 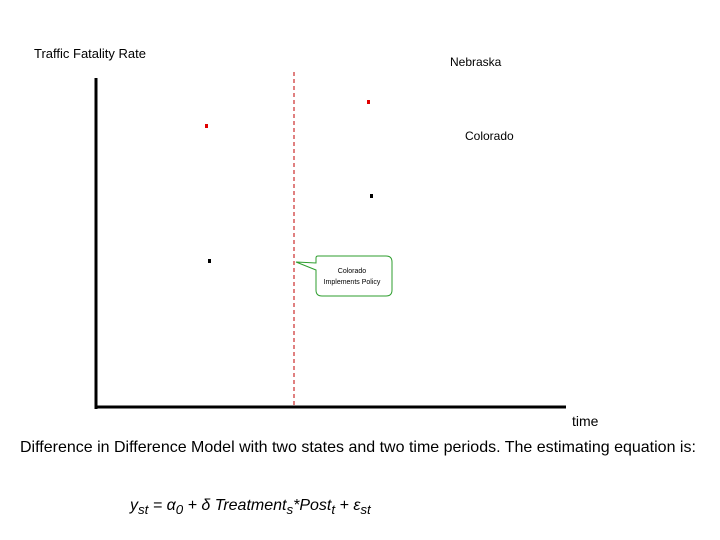 What do you see at coordinates (90, 53) in the screenshot?
I see `y-axis-label: Traffic Fatality Rate` at bounding box center [90, 53].